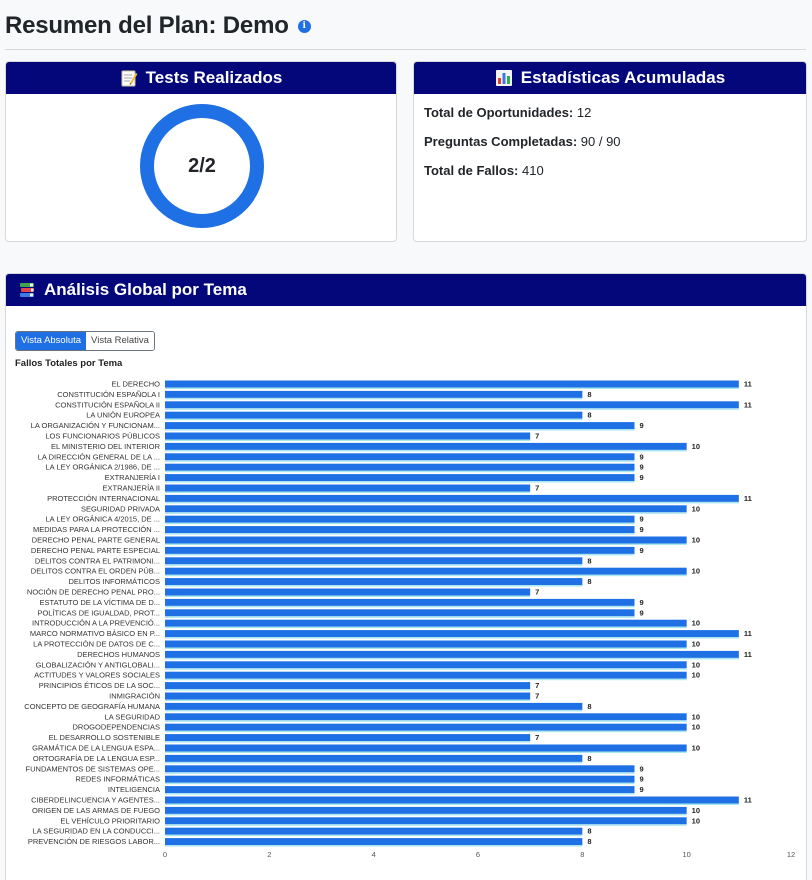 This screenshot has height=880, width=812. I want to click on bar-category-label: LA UNIÓN EUROPEA, so click(123, 415).